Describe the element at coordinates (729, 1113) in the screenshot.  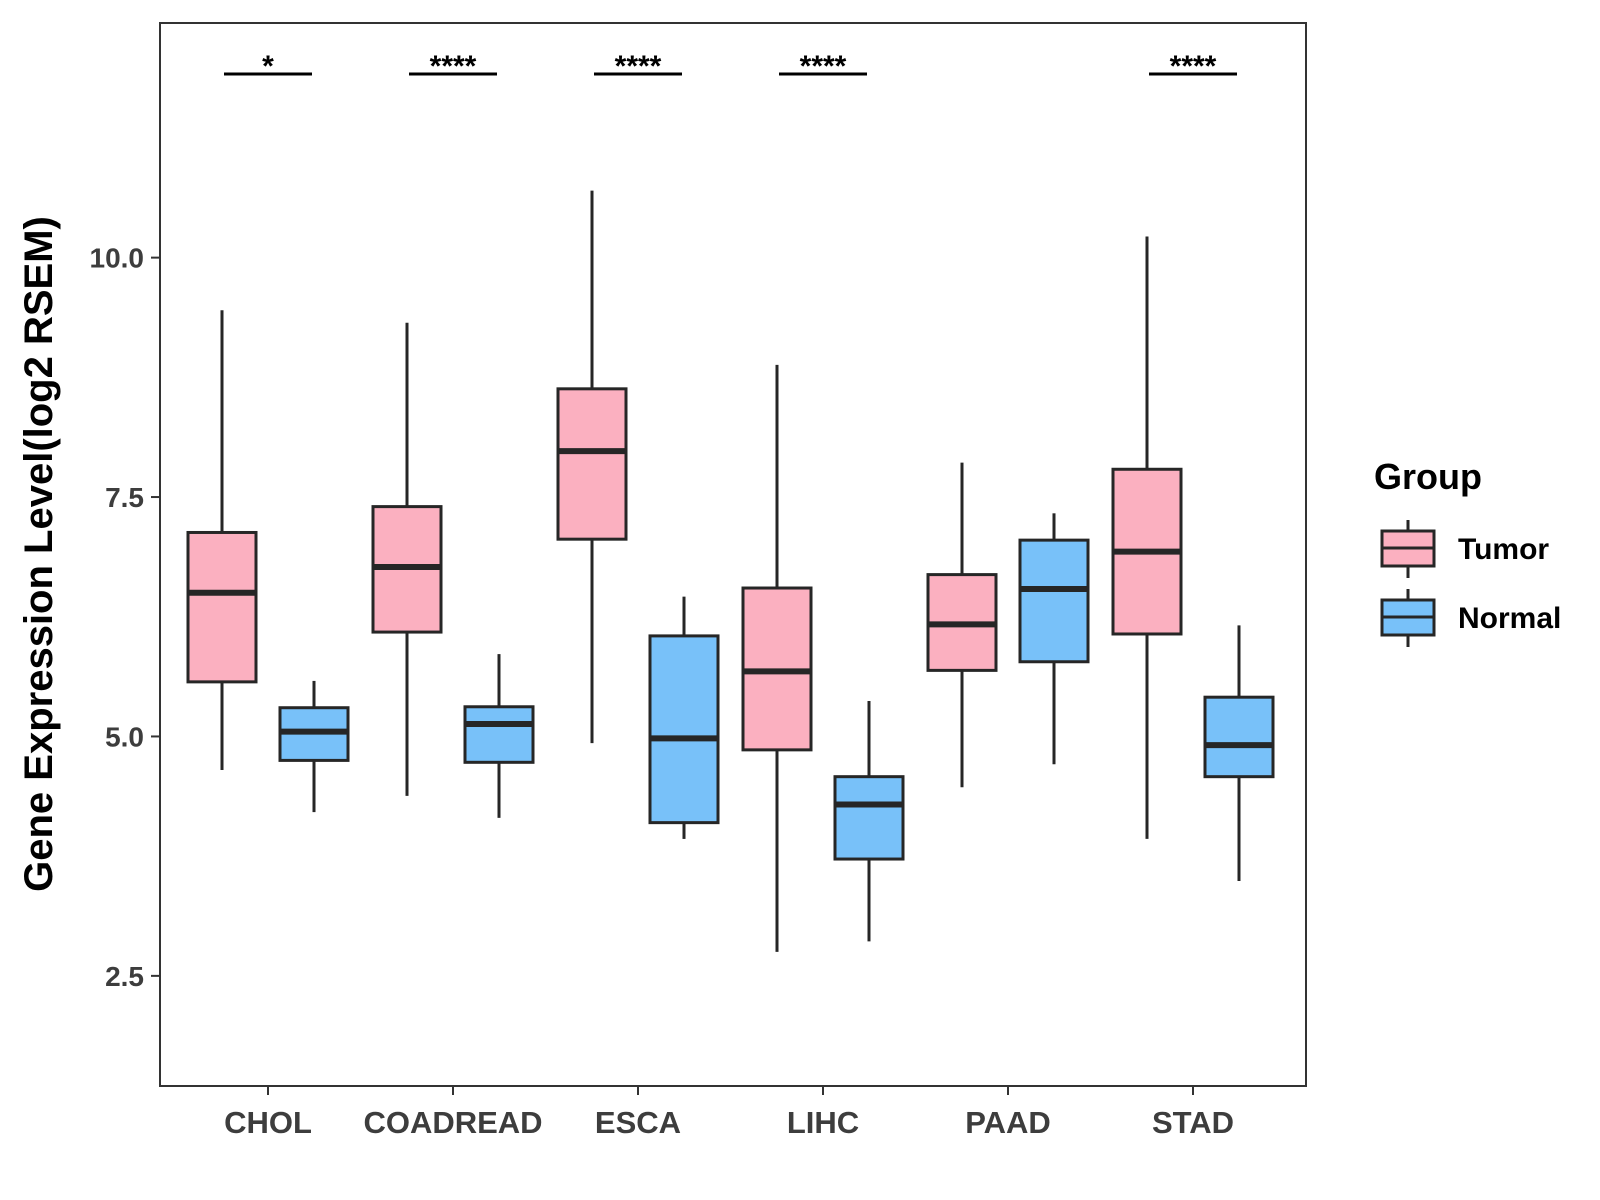
I see `x-axis: CHOL COADREAD ESCA LIHC PAAD STAD` at that location.